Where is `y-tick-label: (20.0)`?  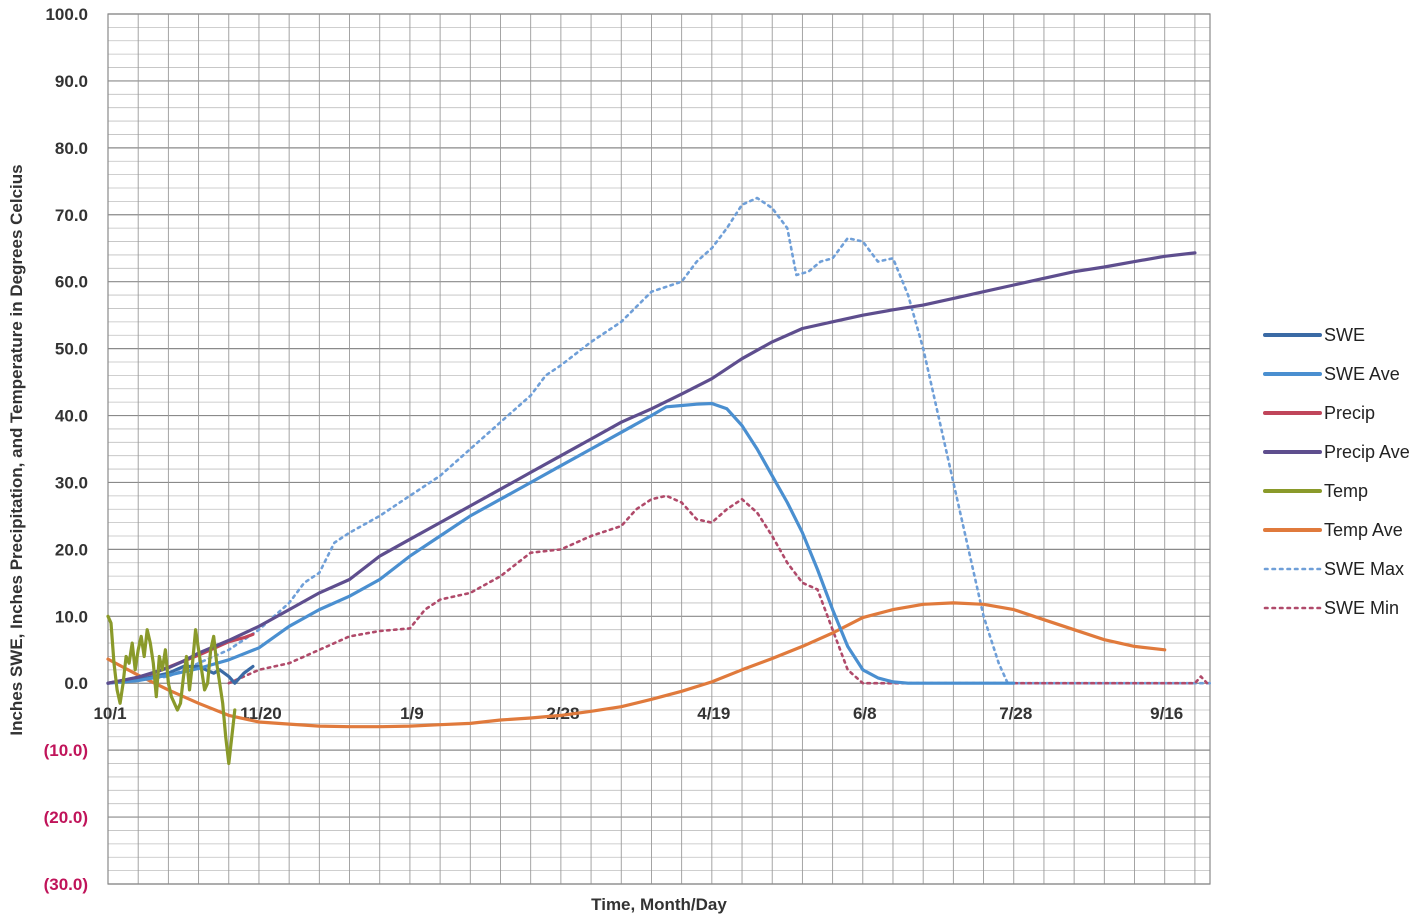 y-tick-label: (20.0) is located at coordinates (66, 817).